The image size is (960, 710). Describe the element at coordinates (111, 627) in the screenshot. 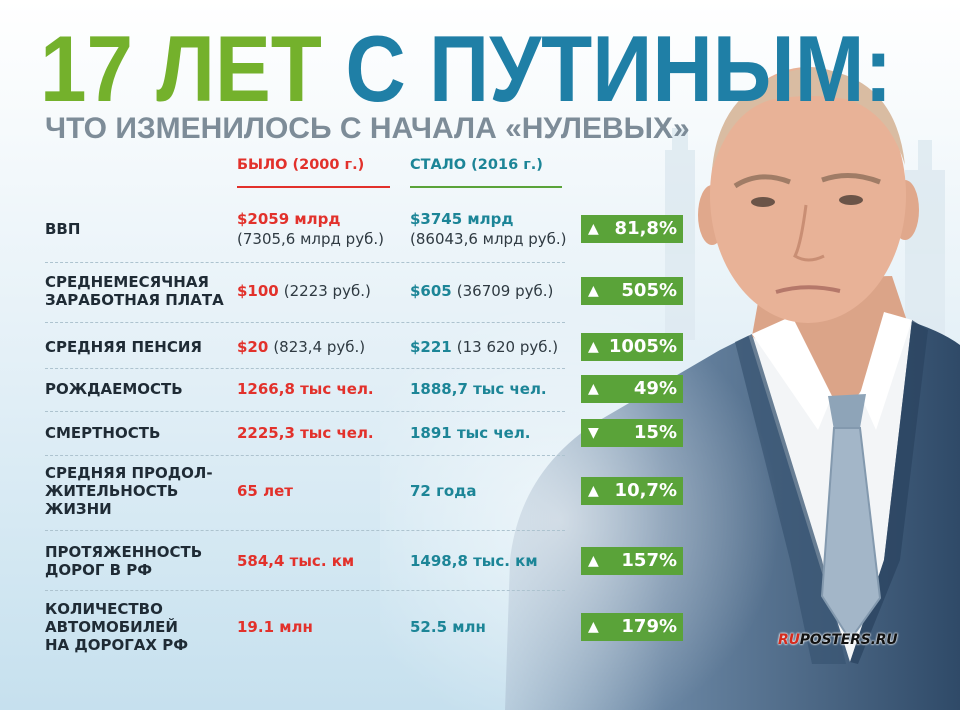

I see `row-label-line: АВТОМОБИЛЕЙ` at that location.